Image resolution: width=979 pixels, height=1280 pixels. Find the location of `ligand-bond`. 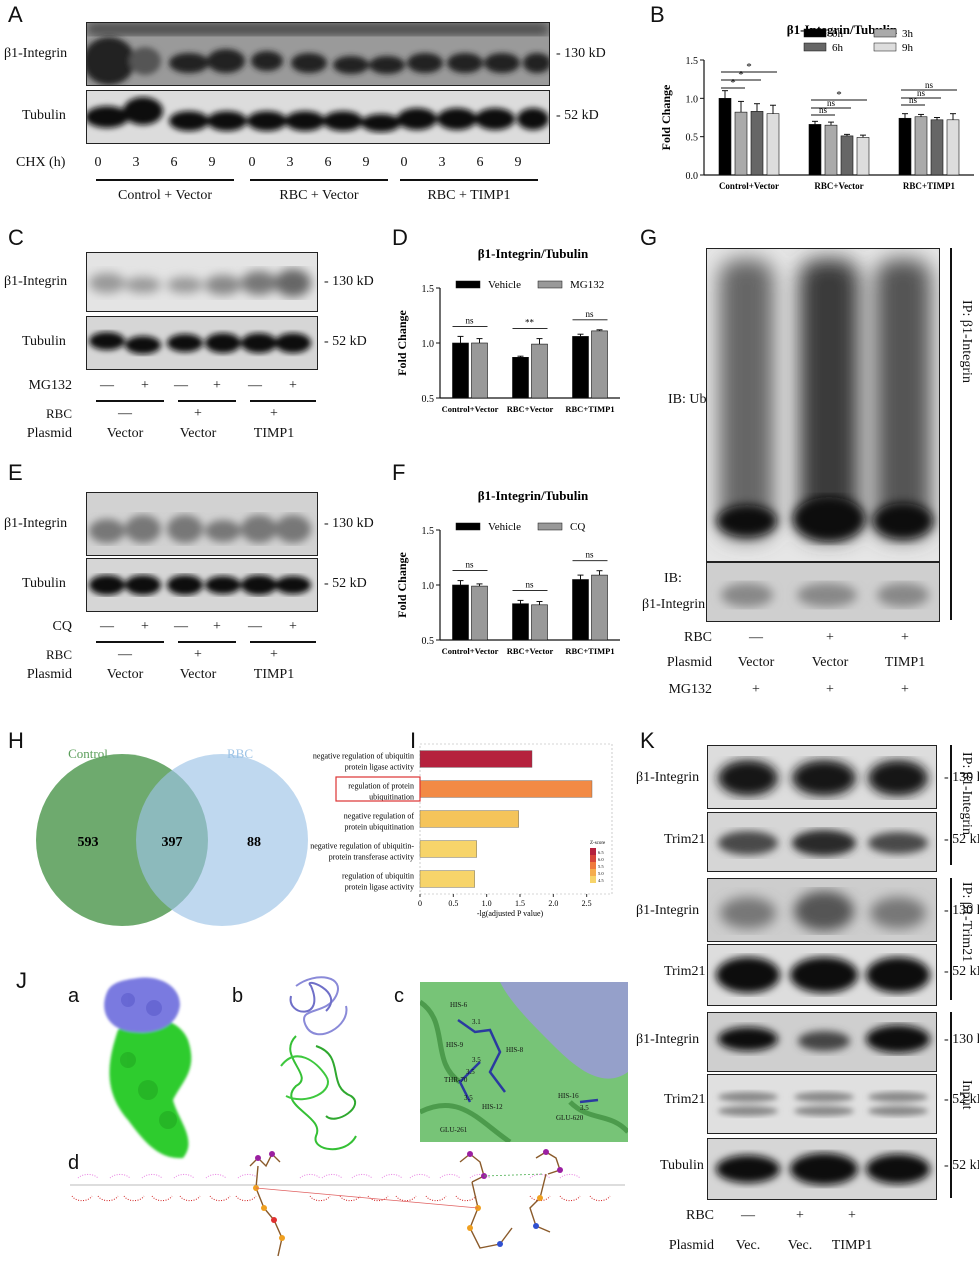

ligand-bond is located at coordinates (486, 1201).